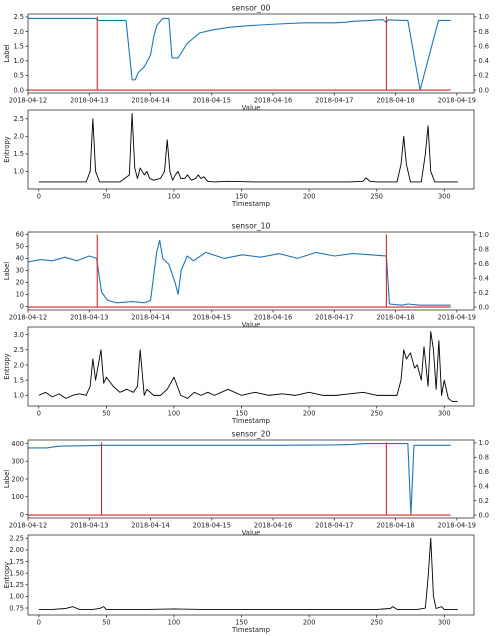 This screenshot has height=636, width=500. I want to click on y-tick-label: 2.00, so click(16, 550).